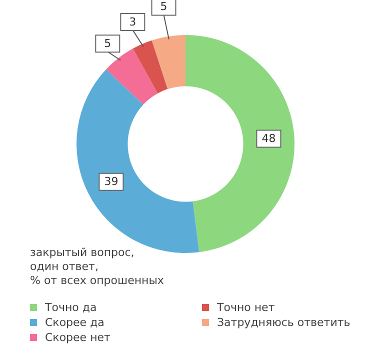 This screenshot has width=371, height=361. Describe the element at coordinates (74, 322) in the screenshot. I see `legend-label: Скорее да` at that location.